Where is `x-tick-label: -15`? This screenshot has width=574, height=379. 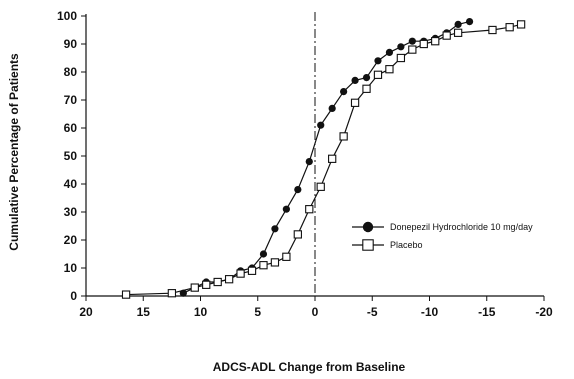 x-tick-label: -15 is located at coordinates (487, 312).